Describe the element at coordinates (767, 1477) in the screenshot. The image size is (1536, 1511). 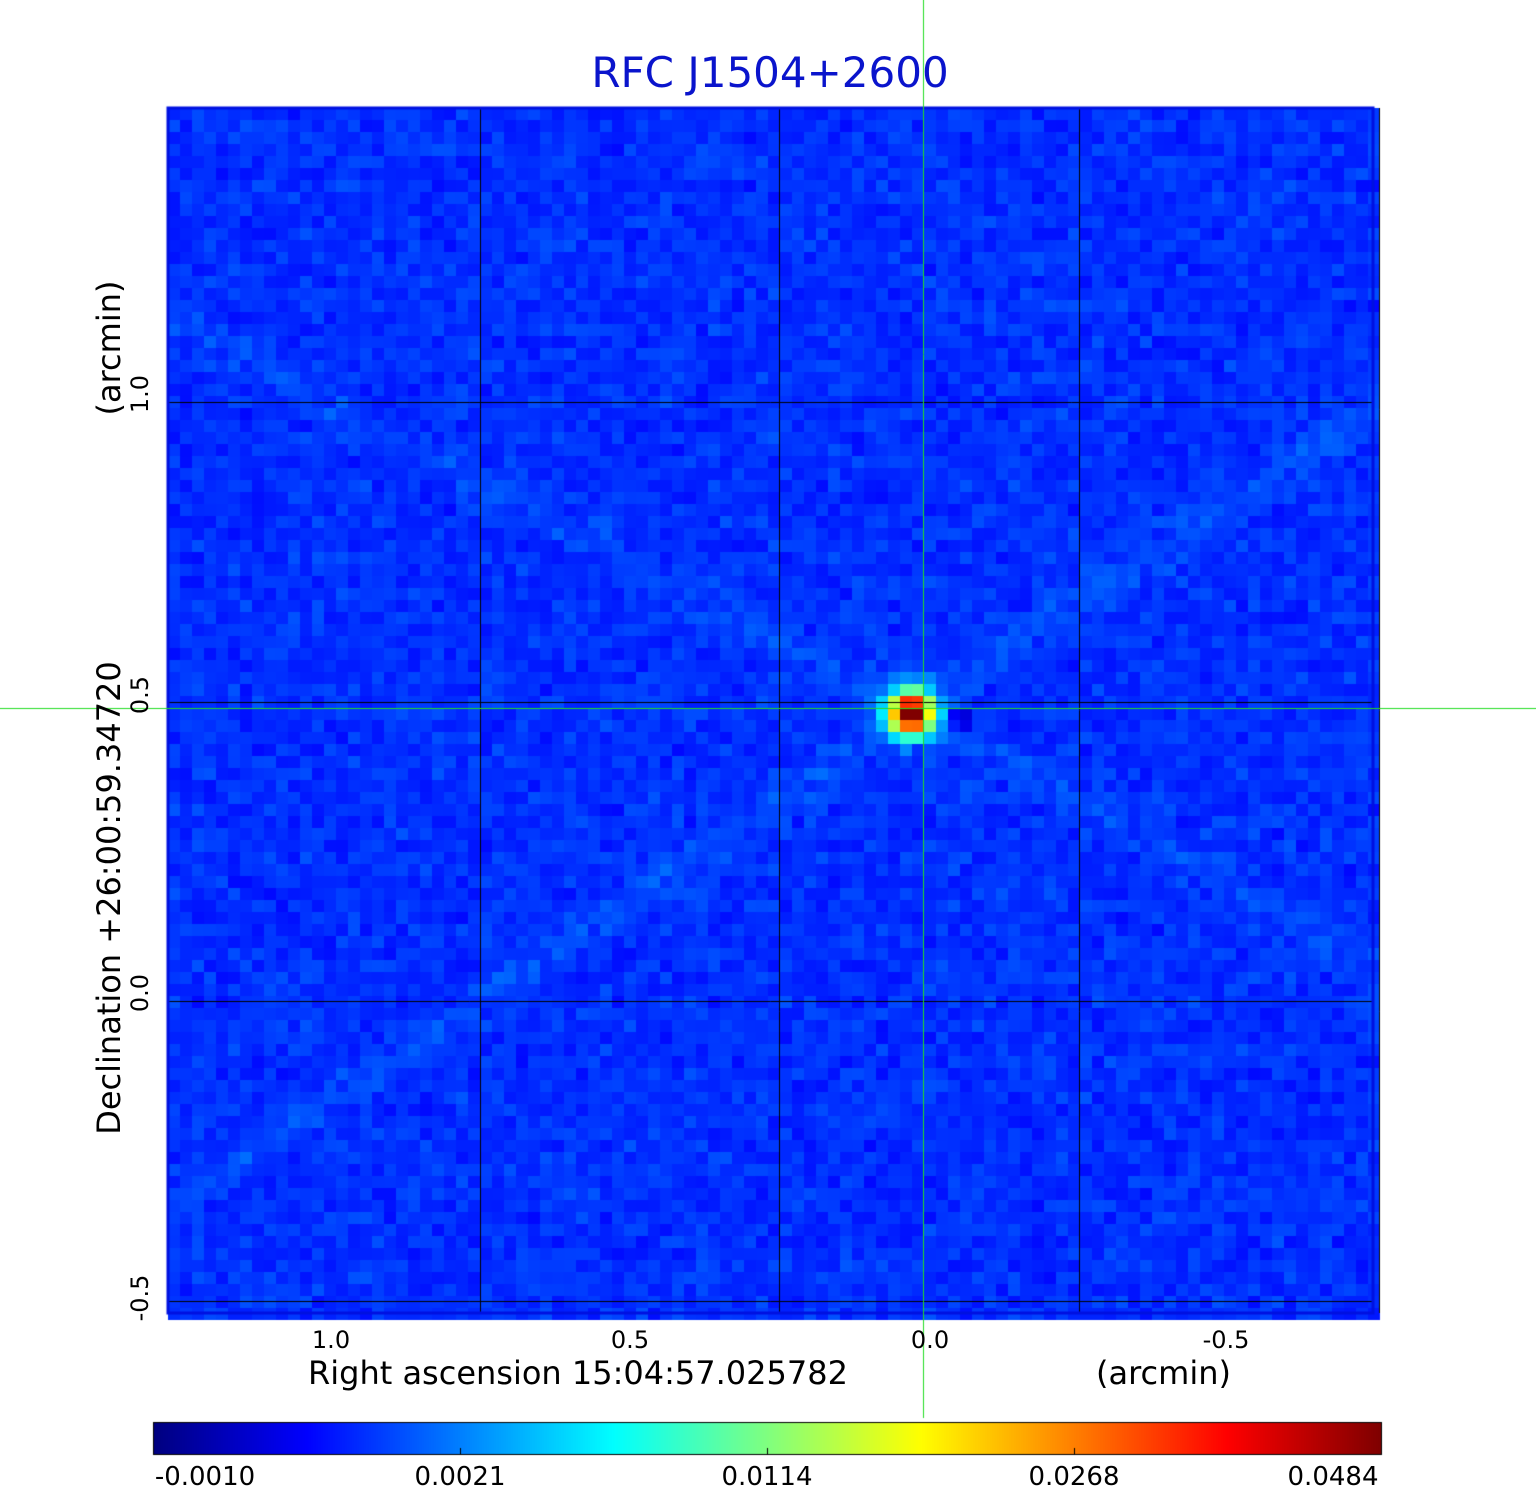
I see `colorbar-tick-label: 0.0114` at that location.